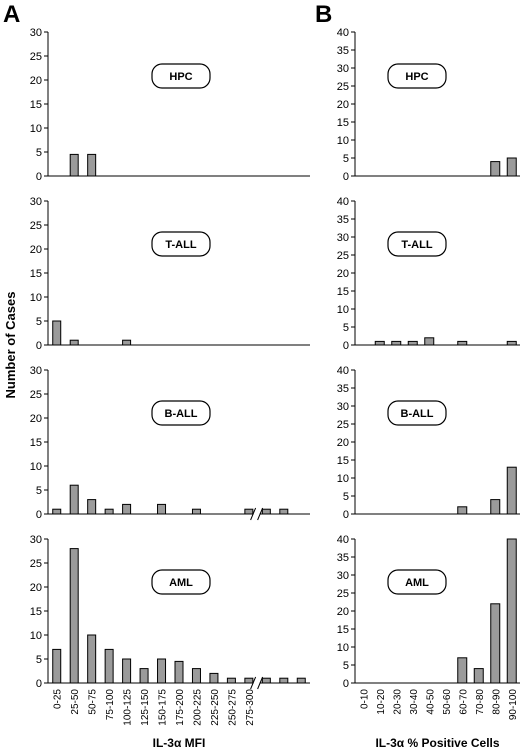  Describe the element at coordinates (170, 274) in the screenshot. I see `chart-a-tall: 0 5 10 15 20 25 30 T-ALL` at that location.